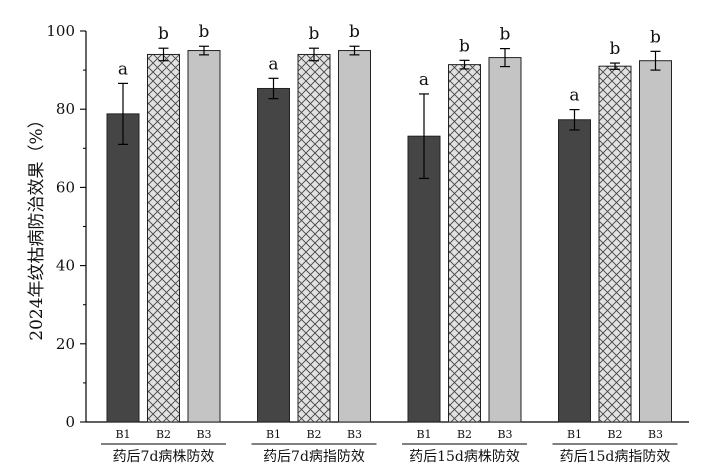  I want to click on y-tick-label: 60, so click(65, 187).